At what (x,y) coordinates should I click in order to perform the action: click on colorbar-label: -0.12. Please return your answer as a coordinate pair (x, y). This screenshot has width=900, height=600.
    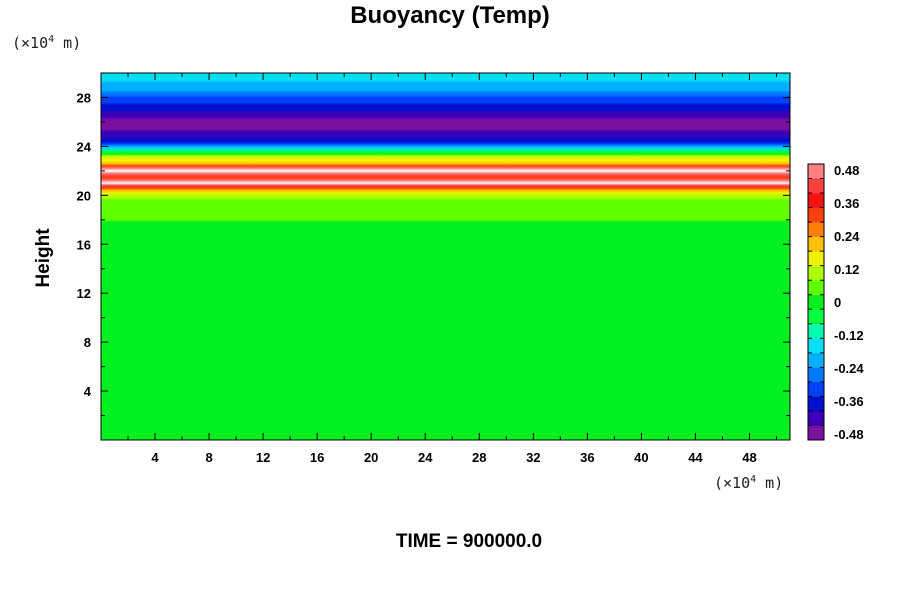
    Looking at the image, I should click on (849, 335).